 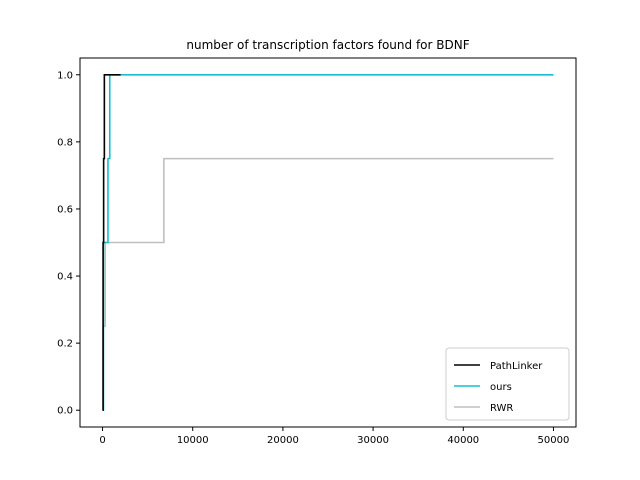 I want to click on x-tick-label: 30000, so click(x=373, y=440).